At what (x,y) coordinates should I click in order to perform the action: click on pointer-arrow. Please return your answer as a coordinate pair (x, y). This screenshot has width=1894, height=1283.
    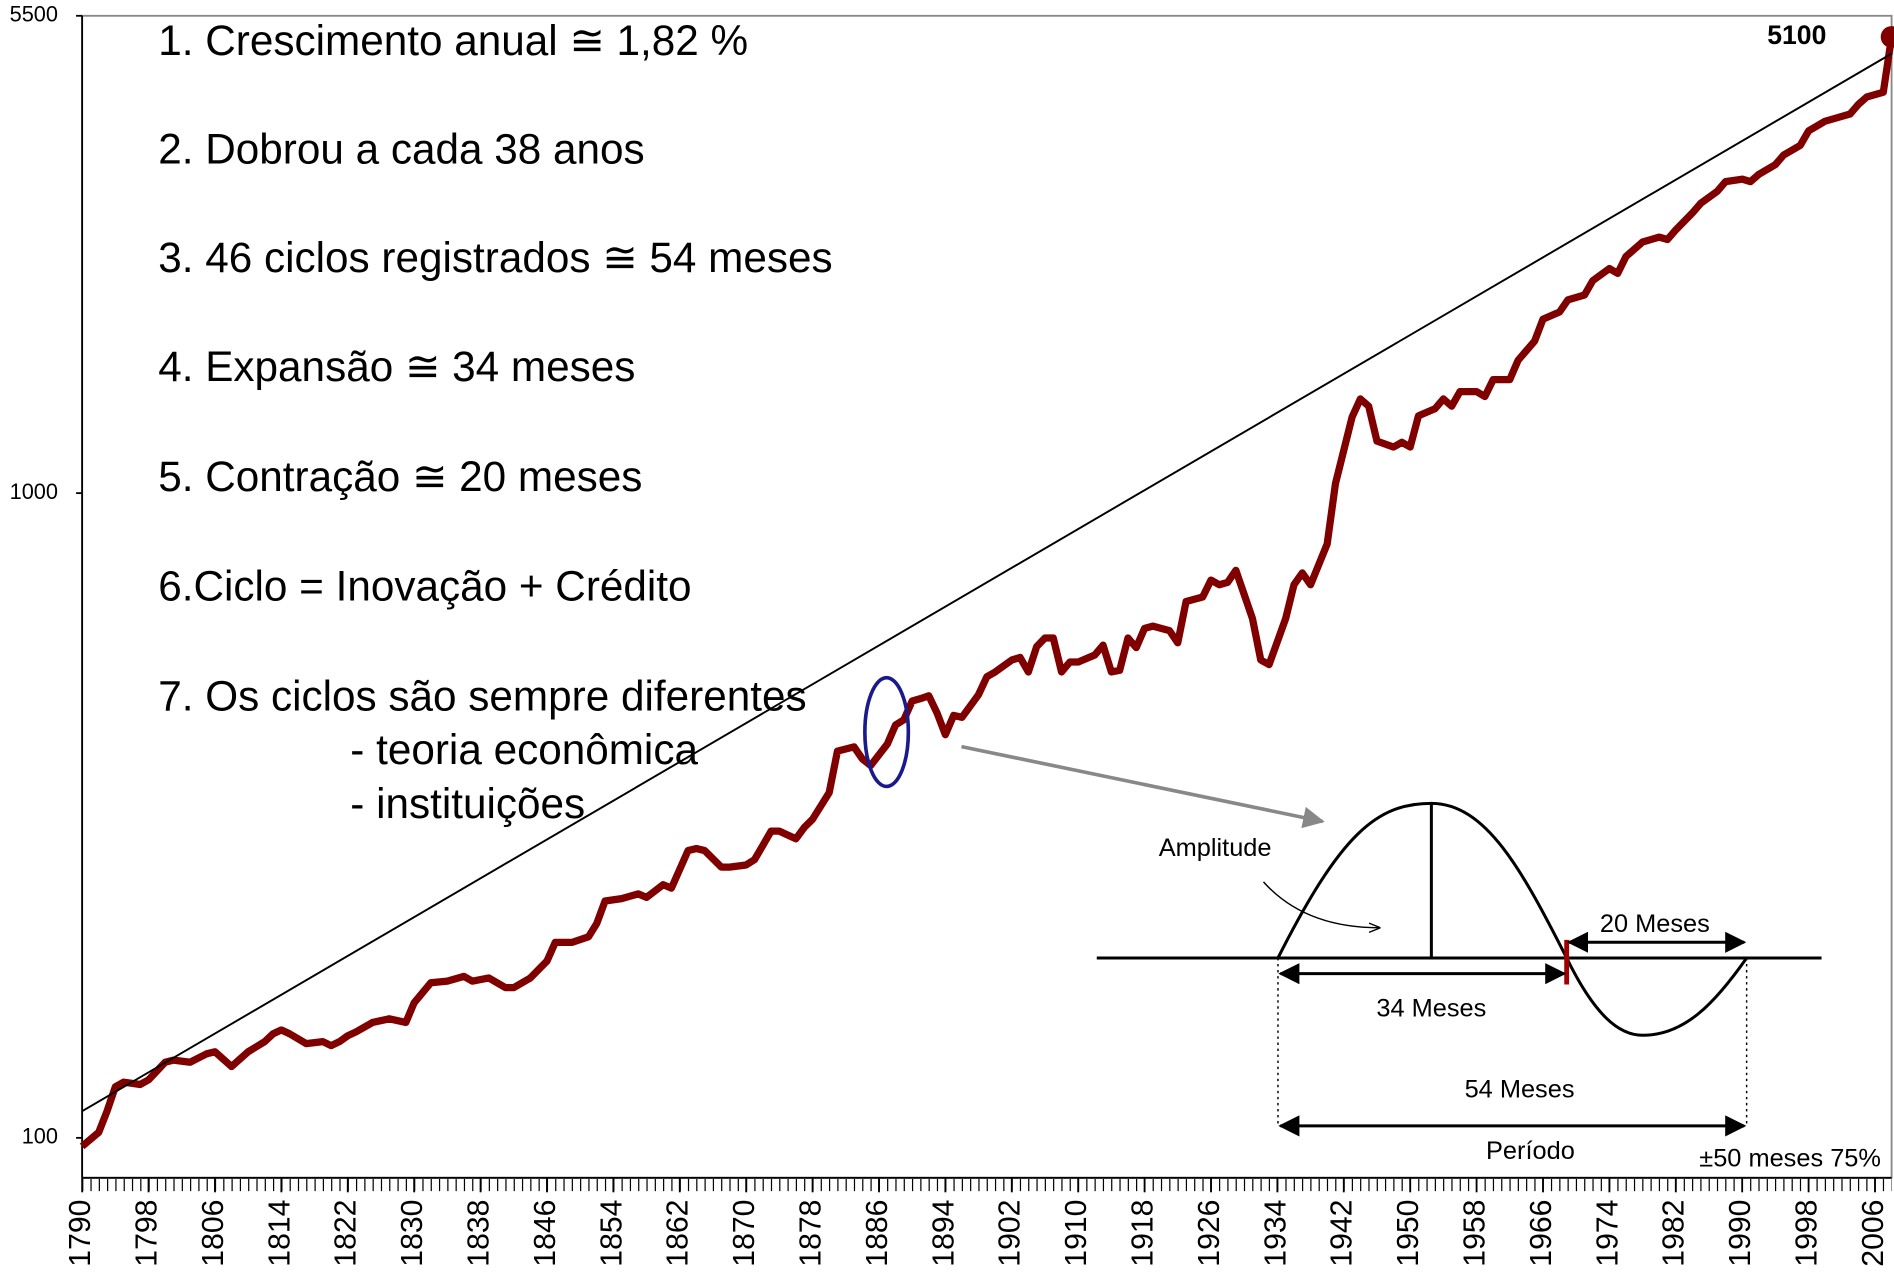
    Looking at the image, I should click on (1143, 786).